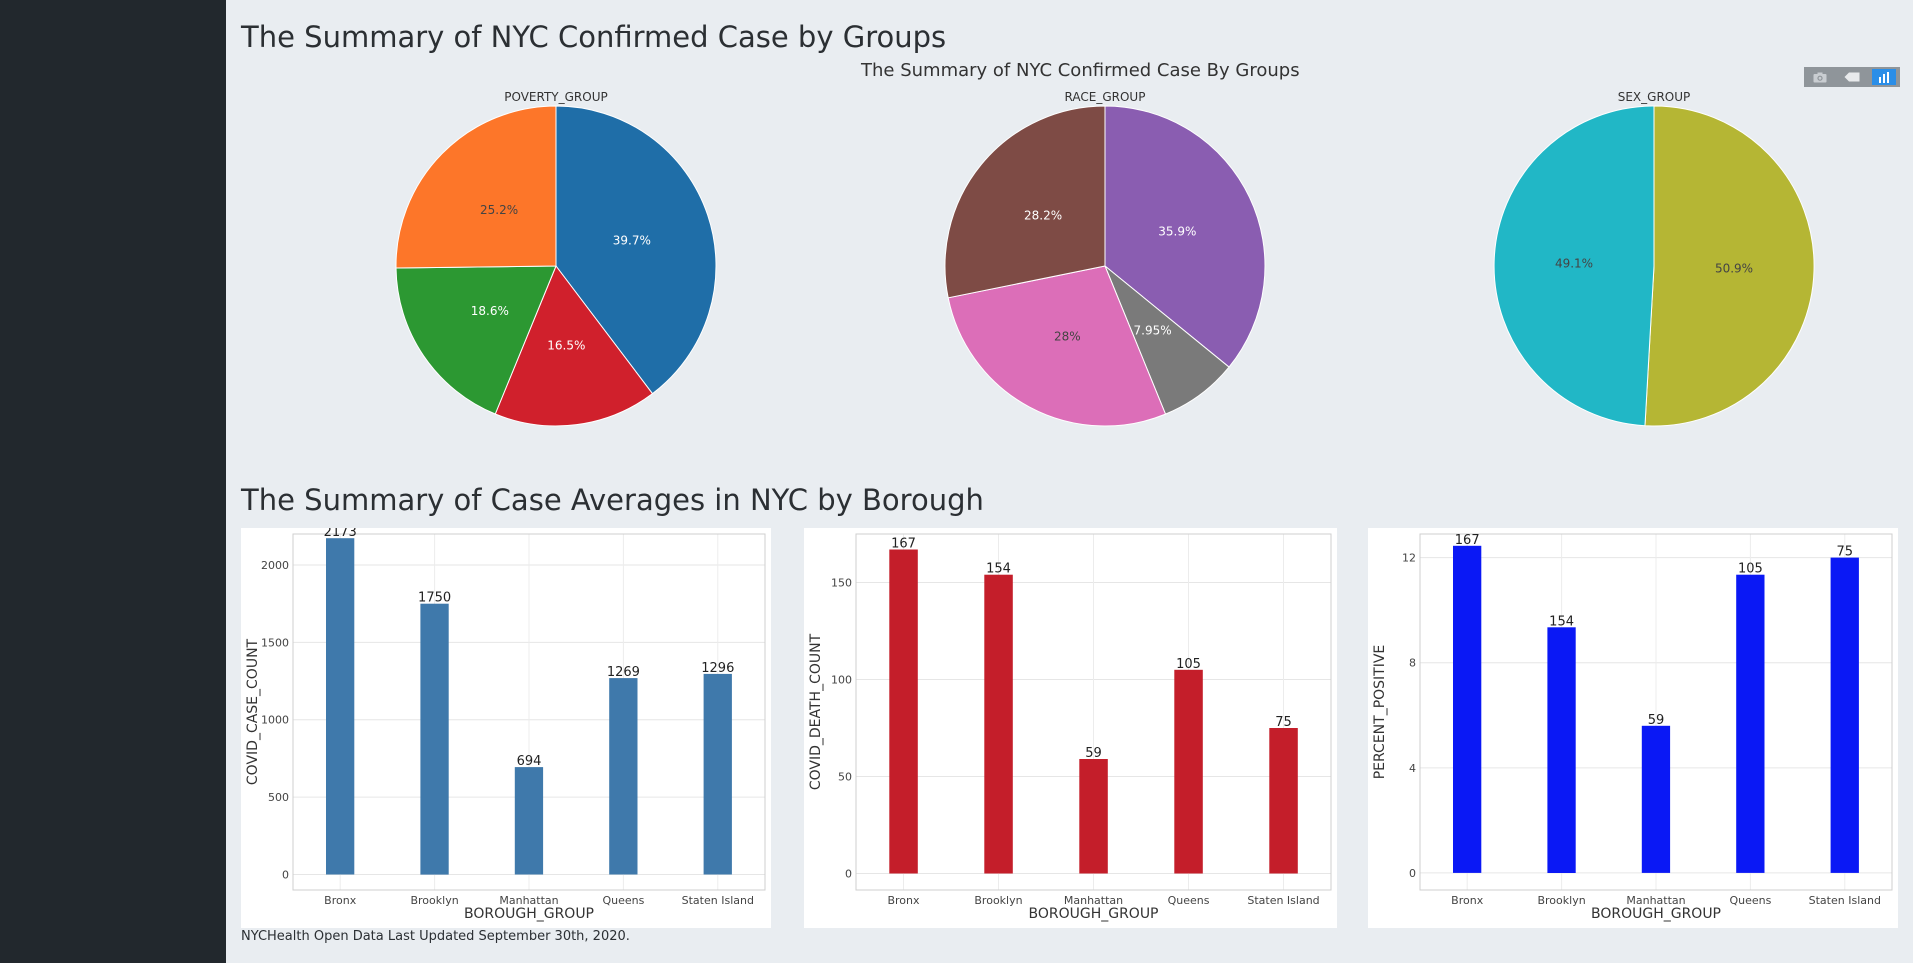  Describe the element at coordinates (1734, 268) in the screenshot. I see `pie-slice-label: 50.9%` at that location.